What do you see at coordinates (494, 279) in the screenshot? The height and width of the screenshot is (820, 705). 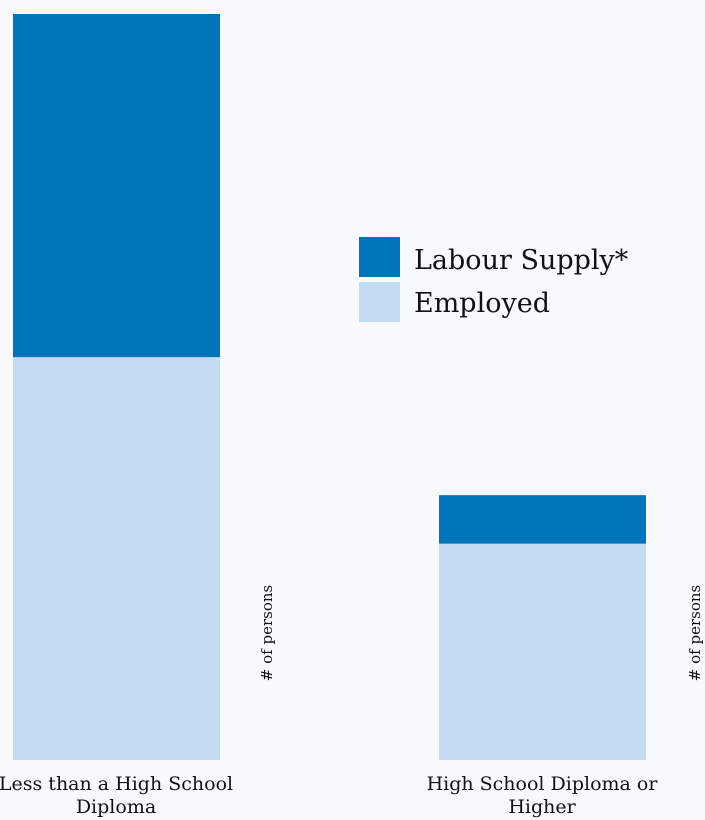 I see `legend: Labour Supply* Employed` at bounding box center [494, 279].